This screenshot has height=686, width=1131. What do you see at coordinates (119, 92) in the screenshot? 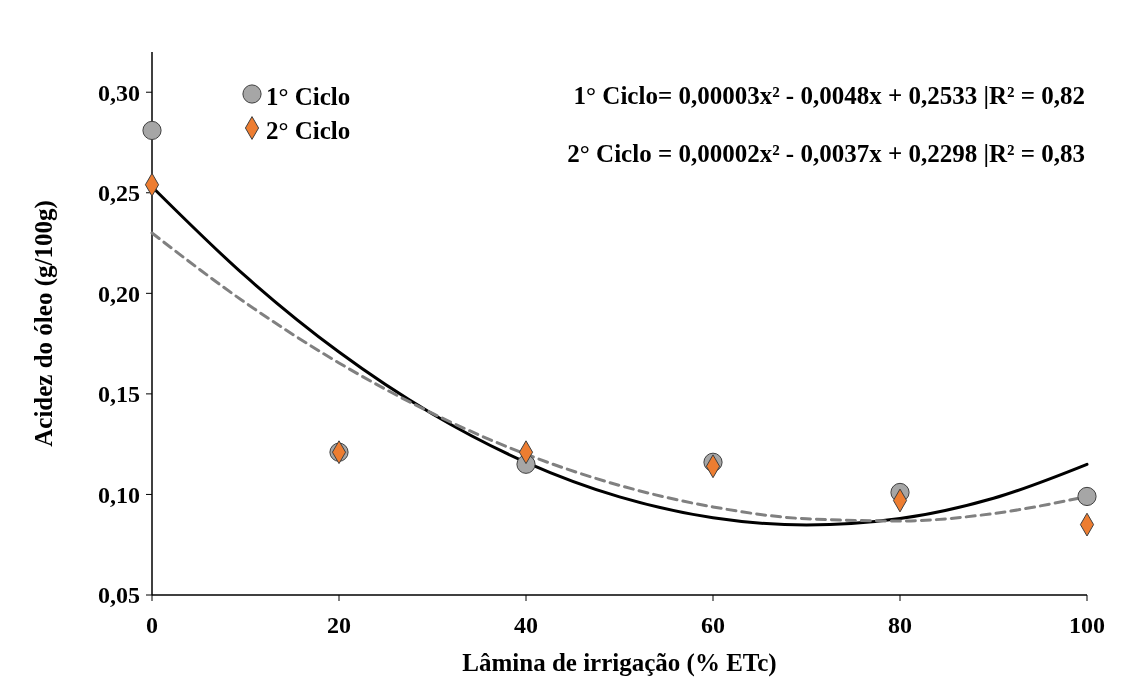
I see `y-tick-label: 0,30` at bounding box center [119, 92].